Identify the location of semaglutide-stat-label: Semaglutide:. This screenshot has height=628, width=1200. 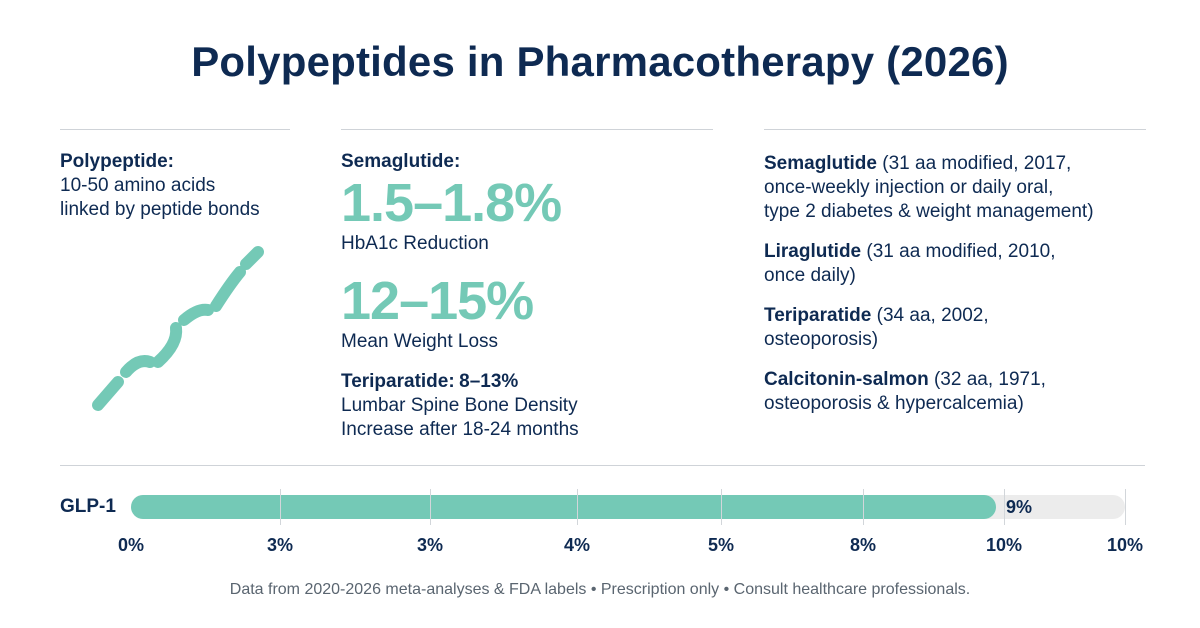
(401, 161).